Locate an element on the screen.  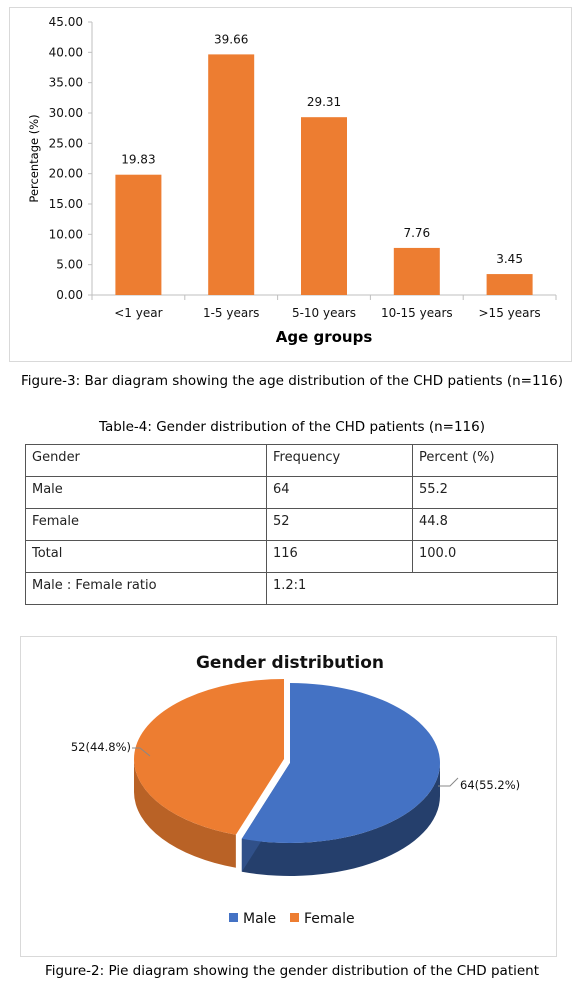
y-tick-label: 45.00 is located at coordinates (66, 22).